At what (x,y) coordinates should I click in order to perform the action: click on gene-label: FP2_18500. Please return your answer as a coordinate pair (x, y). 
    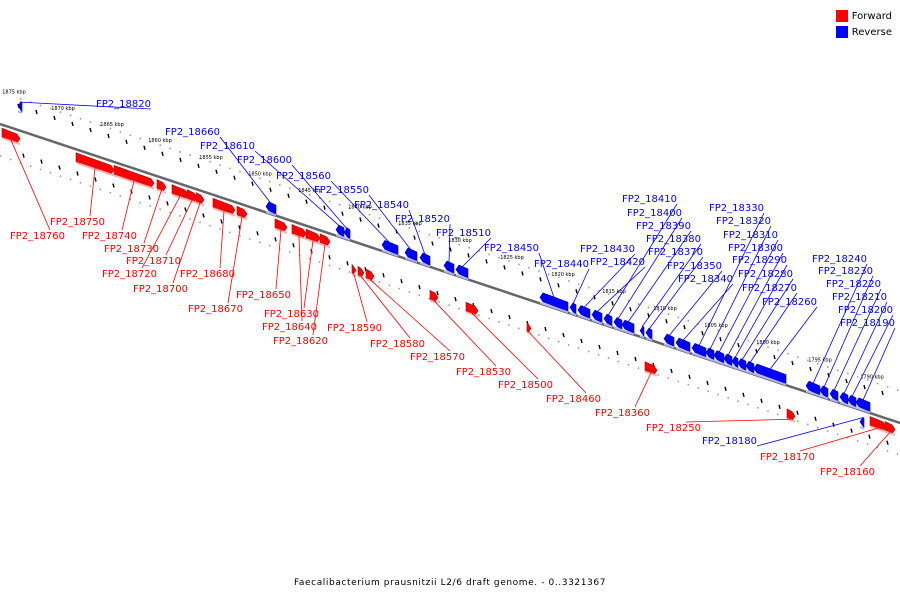
    Looking at the image, I should click on (525, 385).